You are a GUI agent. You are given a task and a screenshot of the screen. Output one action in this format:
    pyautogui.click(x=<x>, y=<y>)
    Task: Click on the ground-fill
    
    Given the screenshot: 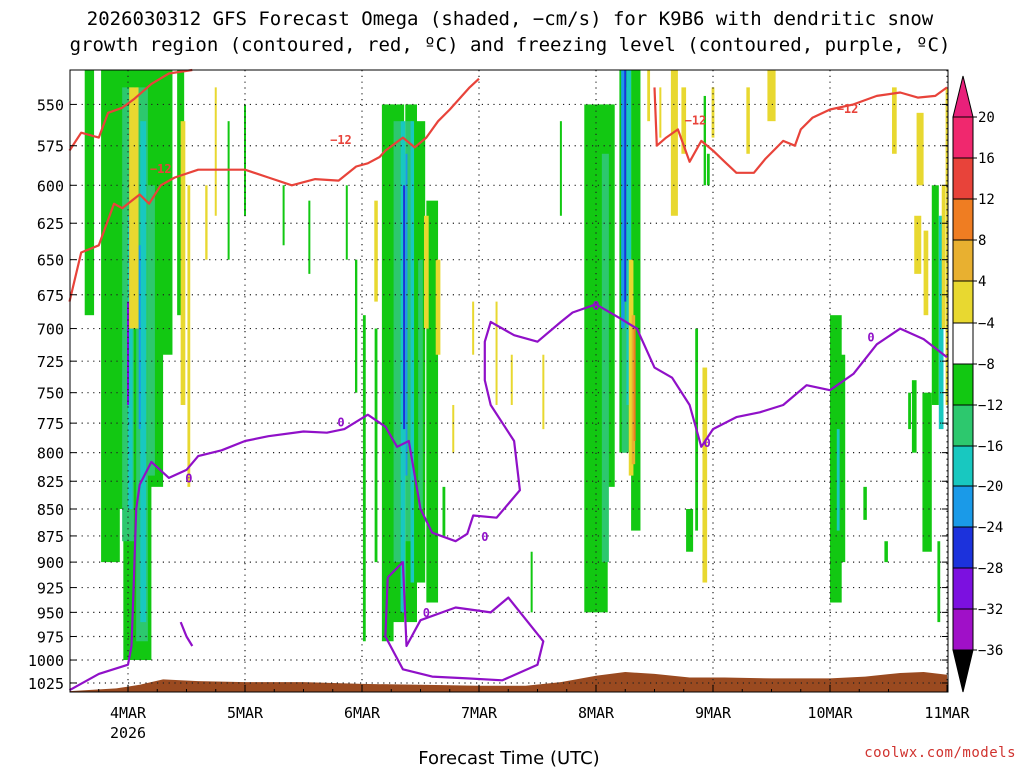 What is the action you would take?
    pyautogui.click(x=509, y=682)
    